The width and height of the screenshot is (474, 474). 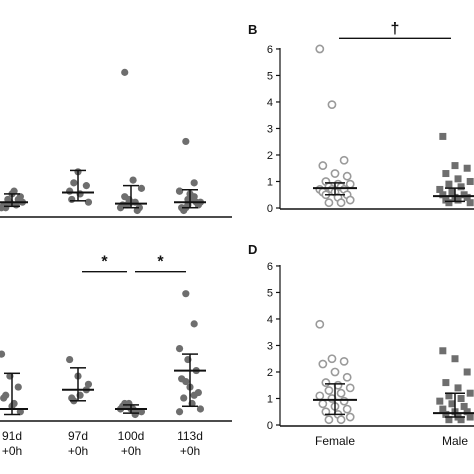 I want to click on significance-marker: †, so click(x=395, y=28).